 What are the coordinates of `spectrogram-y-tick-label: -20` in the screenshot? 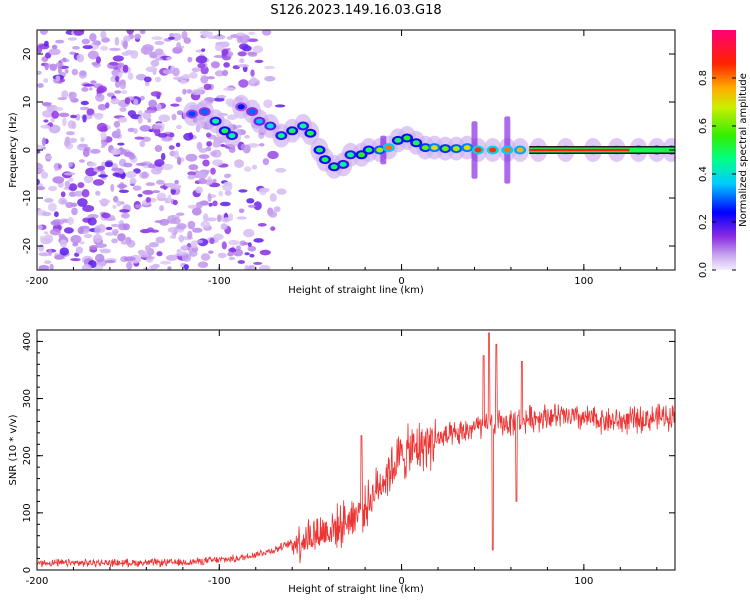 It's located at (27, 246).